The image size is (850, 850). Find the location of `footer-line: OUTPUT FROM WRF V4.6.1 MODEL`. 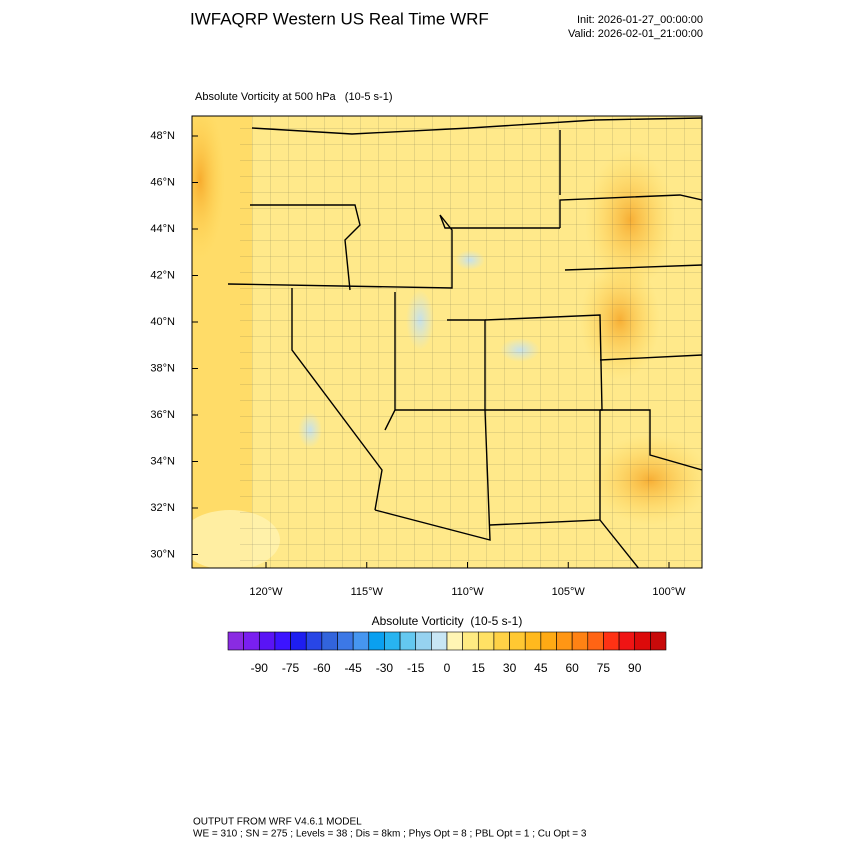

footer-line: OUTPUT FROM WRF V4.6.1 MODEL is located at coordinates (277, 822).